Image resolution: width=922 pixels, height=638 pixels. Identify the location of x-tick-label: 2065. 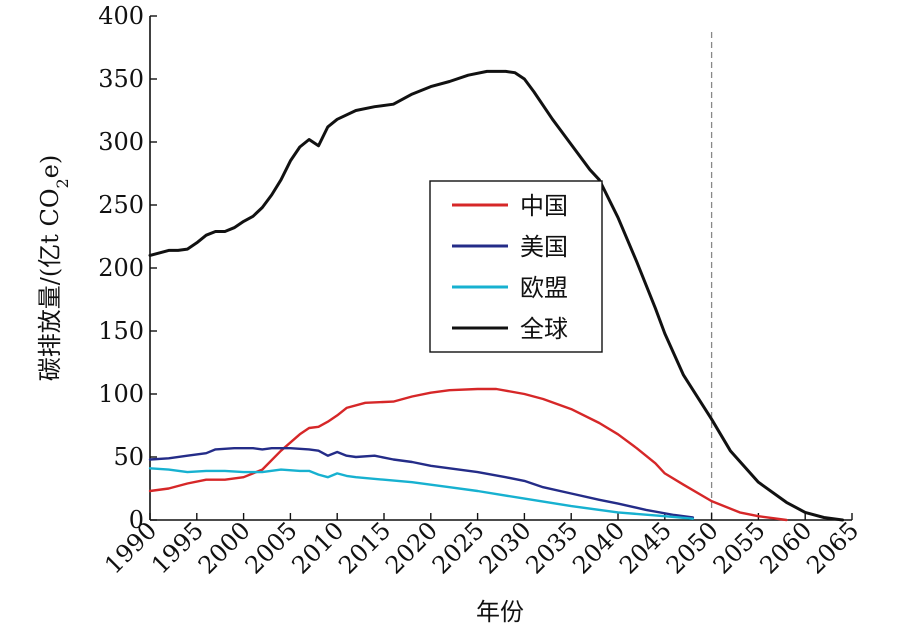
(832, 547).